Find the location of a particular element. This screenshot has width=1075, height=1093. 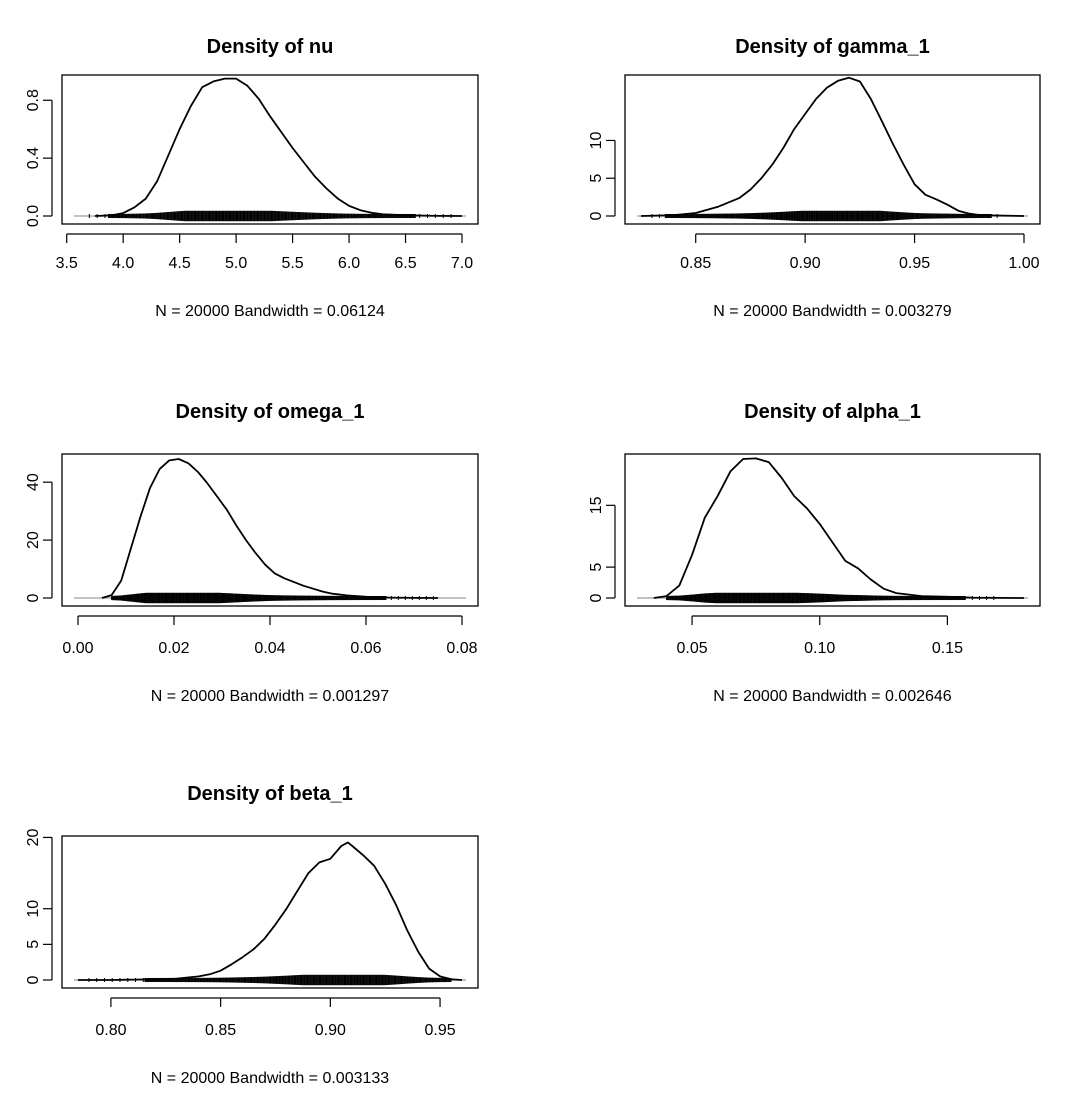

x-axis-label: N = 20000 Bandwidth = 0.003279 is located at coordinates (832, 311).